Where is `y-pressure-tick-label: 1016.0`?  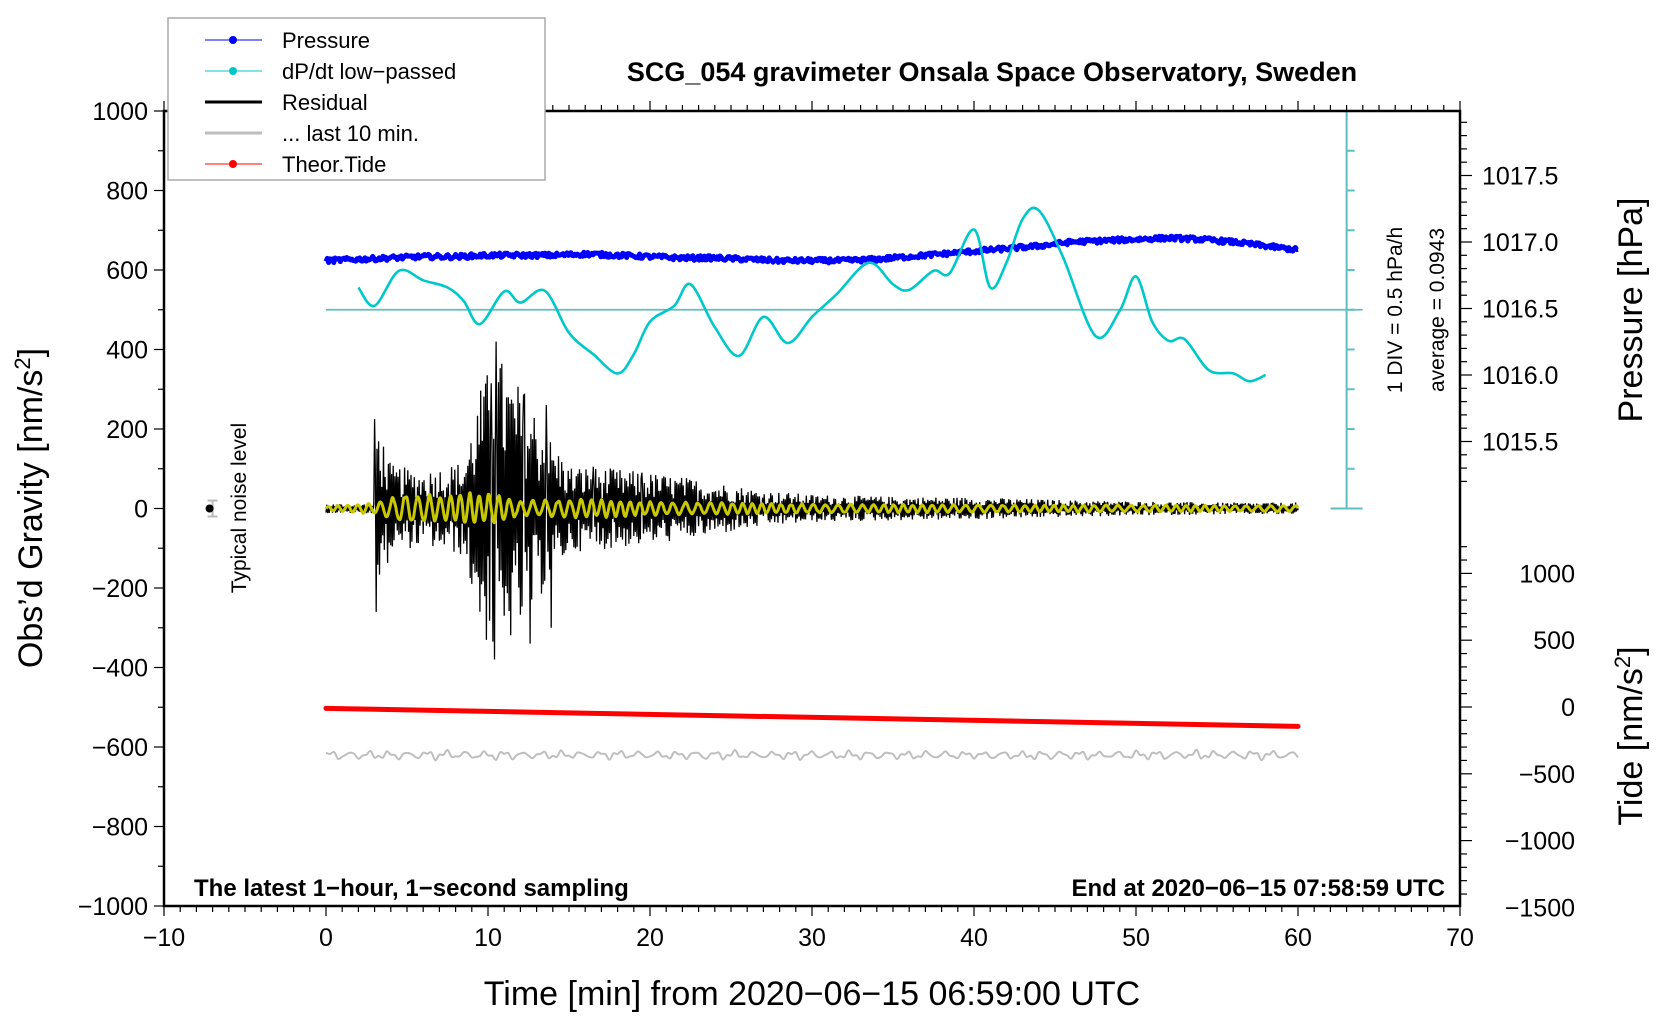
y-pressure-tick-label: 1016.0 is located at coordinates (1520, 376).